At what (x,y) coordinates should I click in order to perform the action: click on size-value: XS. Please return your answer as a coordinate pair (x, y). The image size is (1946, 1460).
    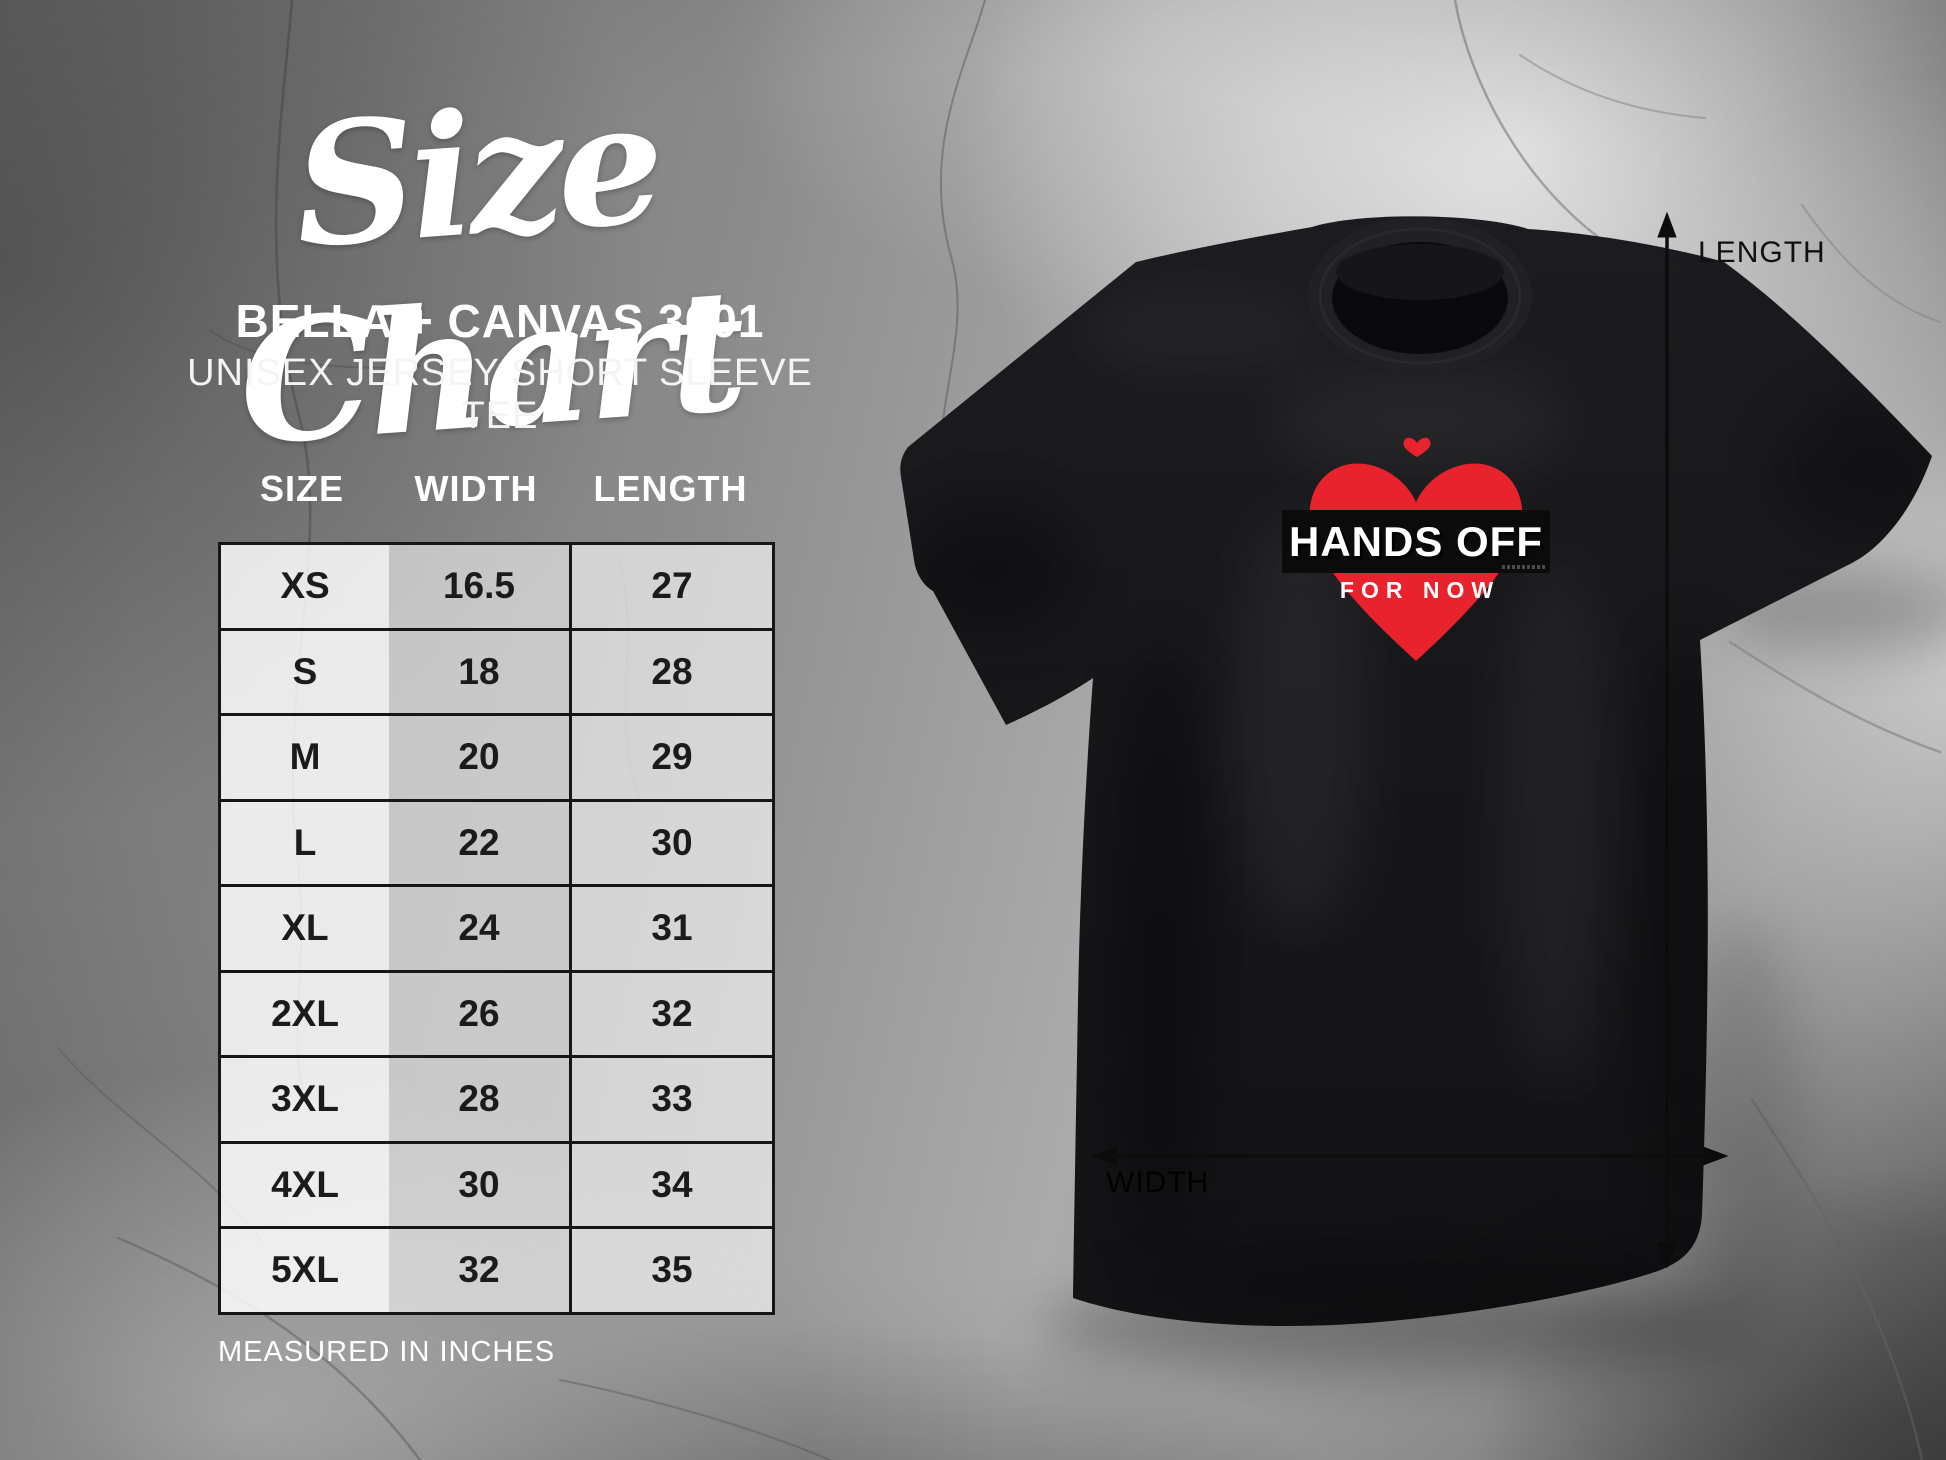
    Looking at the image, I should click on (305, 586).